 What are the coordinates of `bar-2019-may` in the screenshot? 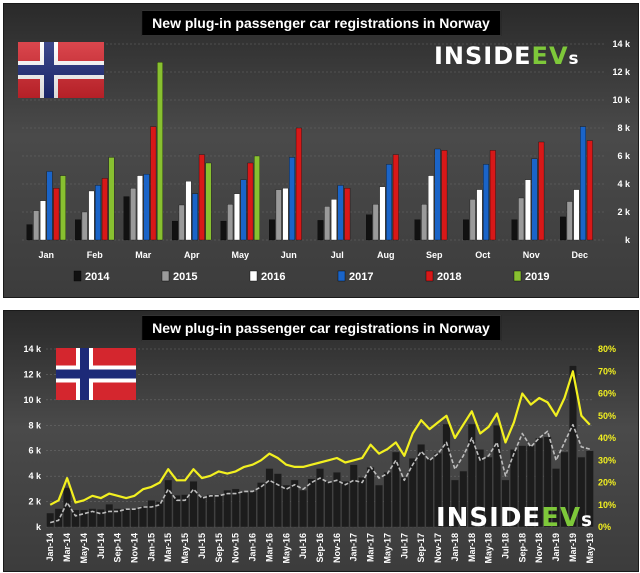 It's located at (257, 198).